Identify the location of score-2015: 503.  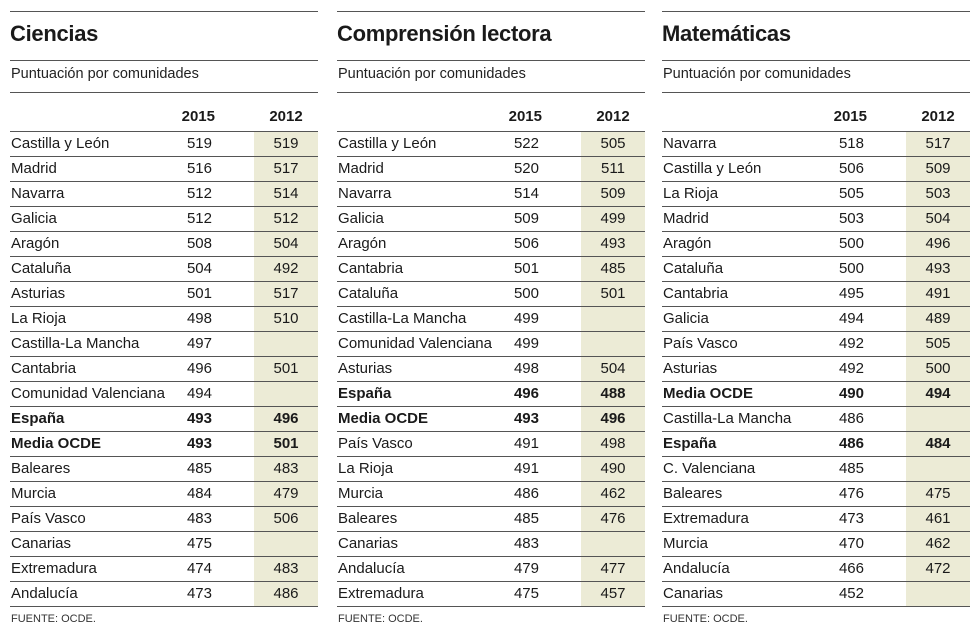
(851, 218).